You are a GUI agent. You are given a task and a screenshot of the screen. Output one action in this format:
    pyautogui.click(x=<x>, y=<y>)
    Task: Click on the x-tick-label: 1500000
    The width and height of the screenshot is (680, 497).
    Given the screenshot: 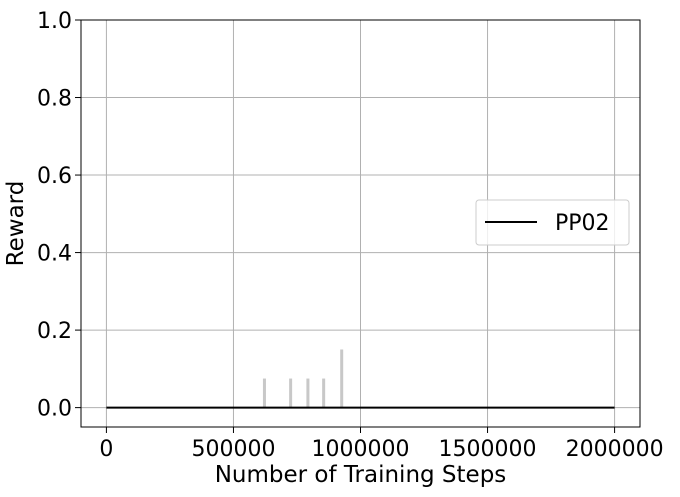 What is the action you would take?
    pyautogui.click(x=488, y=449)
    